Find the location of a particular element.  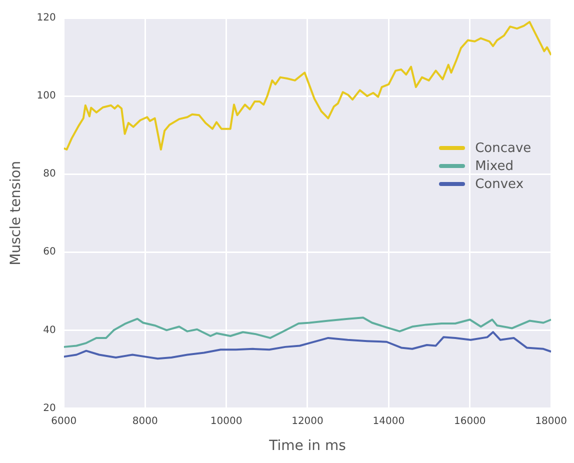

y-axis-title: Muscle tension is located at coordinates (16, 213).